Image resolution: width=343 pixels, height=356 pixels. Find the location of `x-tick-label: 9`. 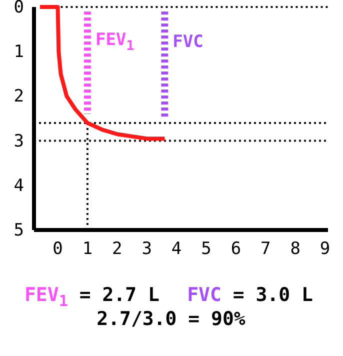

x-tick-label: 9 is located at coordinates (325, 249).